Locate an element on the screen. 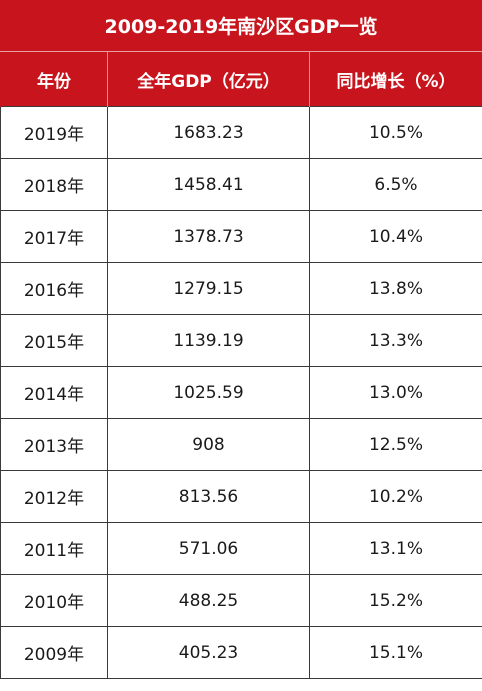  table-row: 2012年 813.56 10.2% is located at coordinates (241, 496).